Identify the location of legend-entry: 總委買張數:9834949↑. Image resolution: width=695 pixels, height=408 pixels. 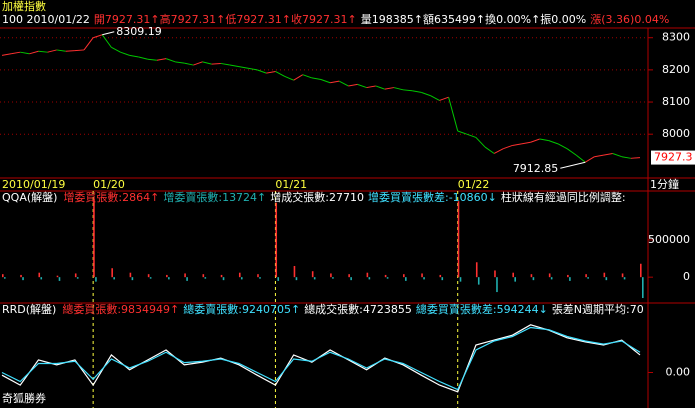
(120, 309).